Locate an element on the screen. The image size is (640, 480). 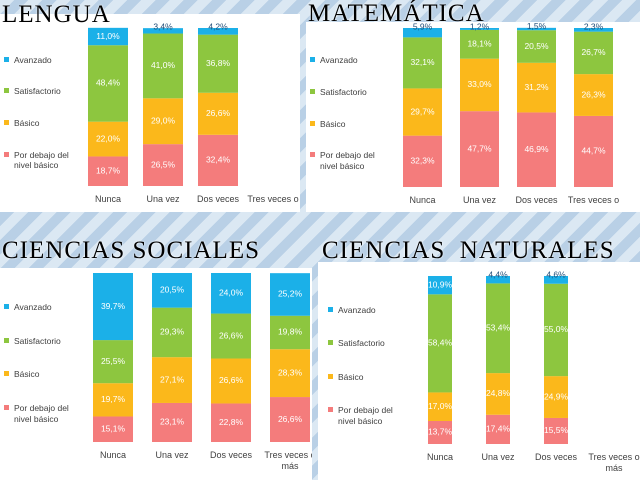
value-label: 28,3% is located at coordinates (290, 372).